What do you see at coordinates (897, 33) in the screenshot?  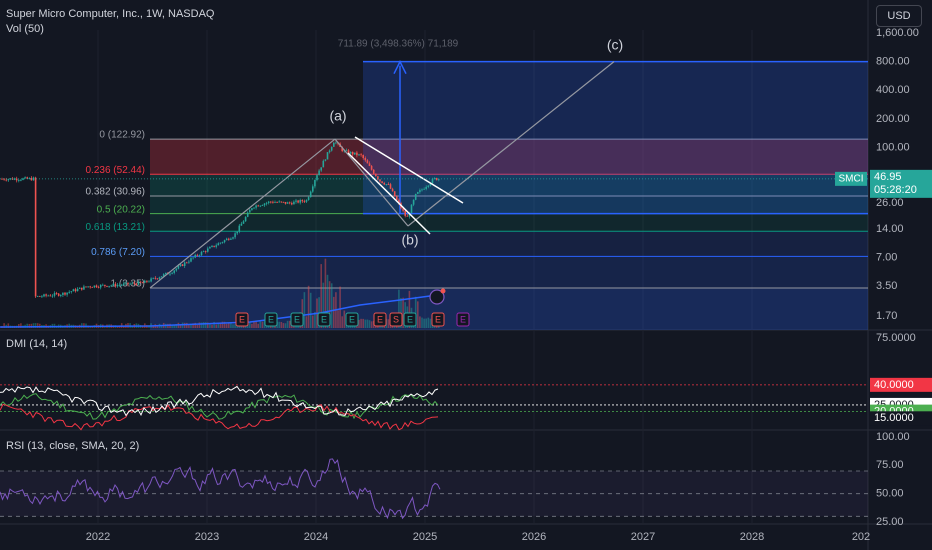 I see `price-tick-label: 1,600.00` at bounding box center [897, 33].